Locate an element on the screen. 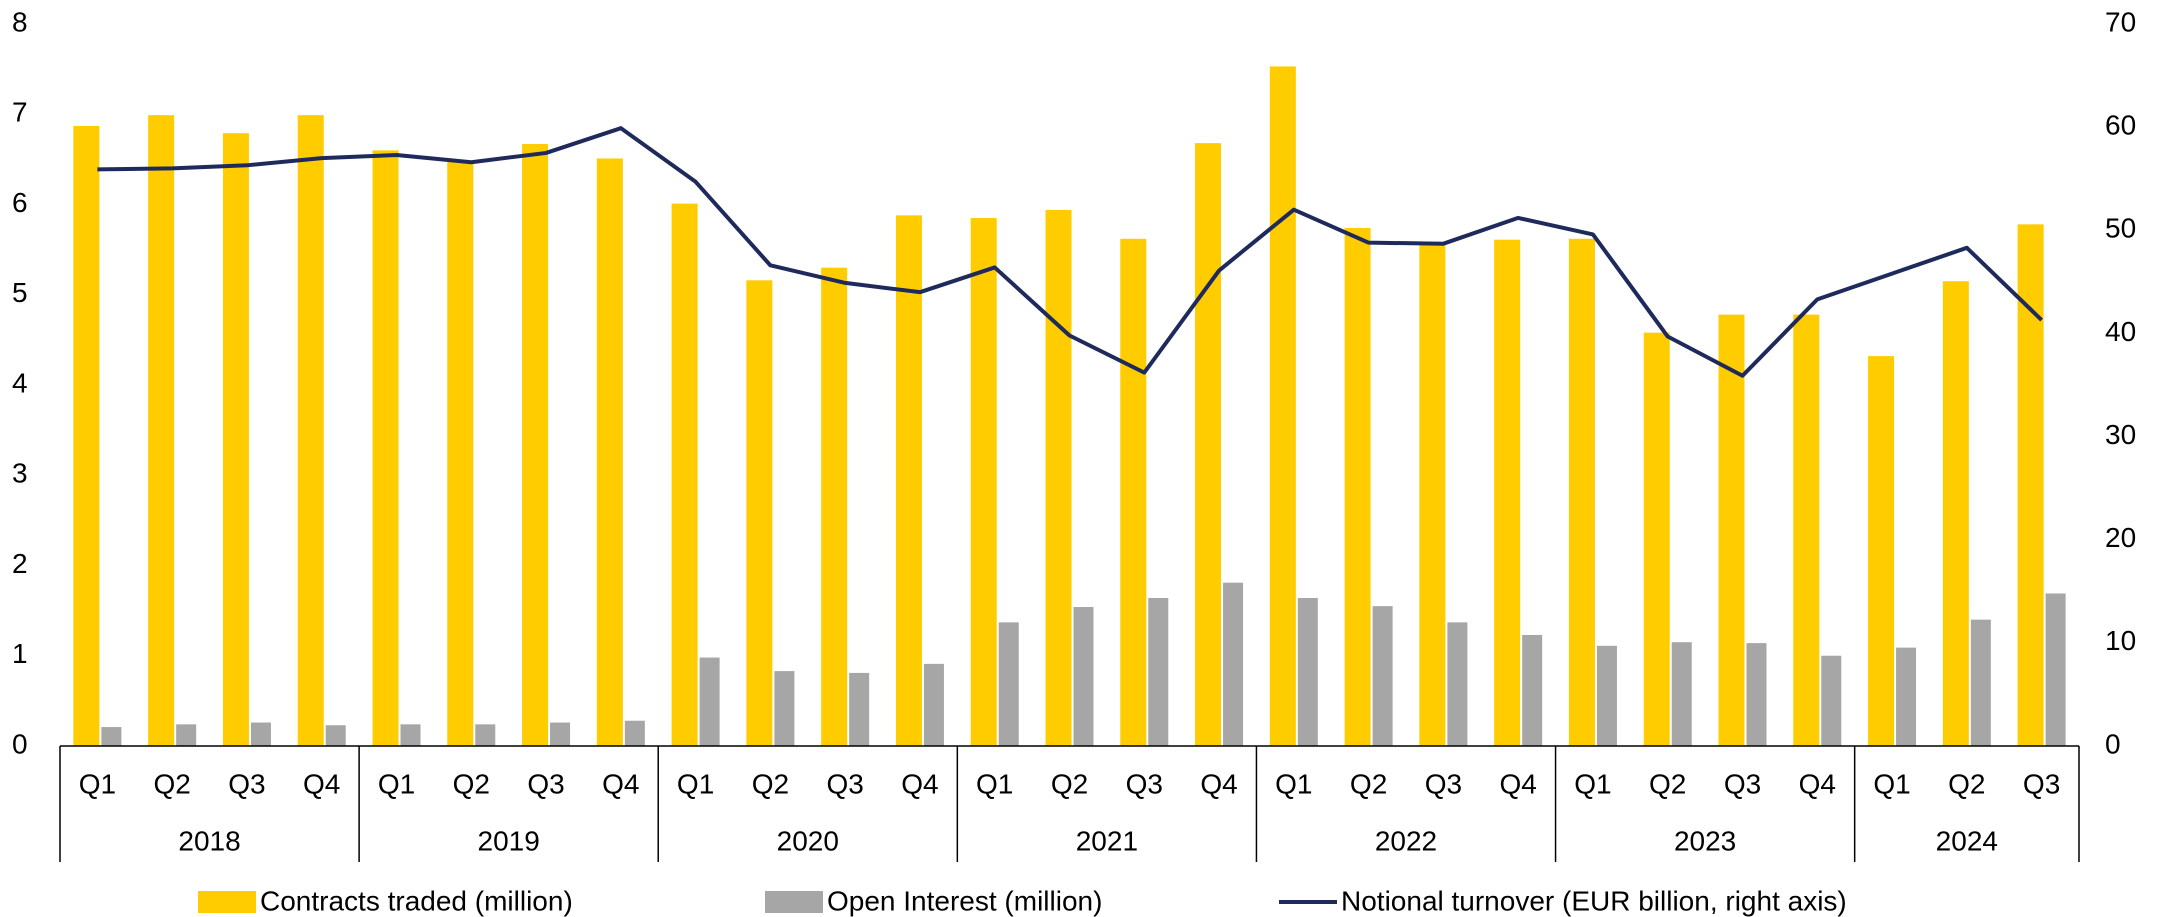 The height and width of the screenshot is (917, 2162). y-tick-label: 8 is located at coordinates (20, 21).